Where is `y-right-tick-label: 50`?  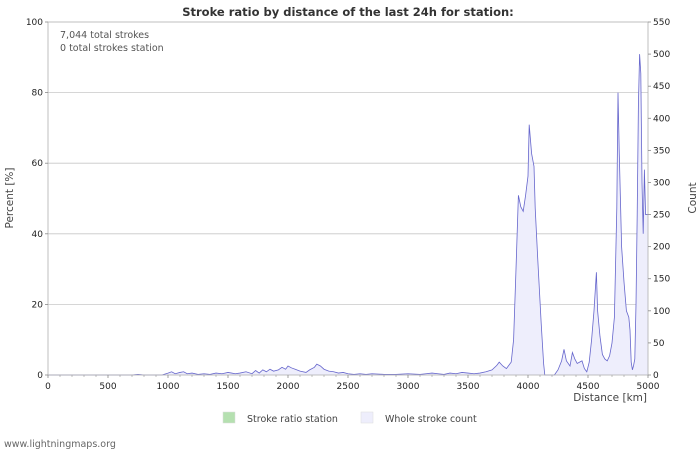
y-right-tick-label: 50 is located at coordinates (659, 344).